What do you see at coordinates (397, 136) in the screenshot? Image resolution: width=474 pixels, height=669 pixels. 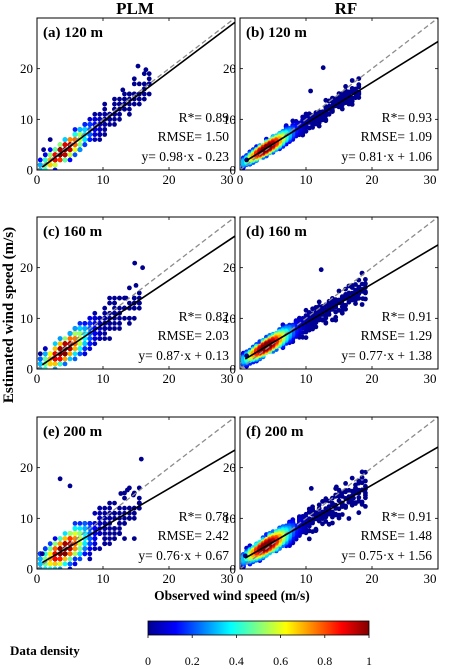 I see `stat-rmse: RMSE= 1.09` at bounding box center [397, 136].